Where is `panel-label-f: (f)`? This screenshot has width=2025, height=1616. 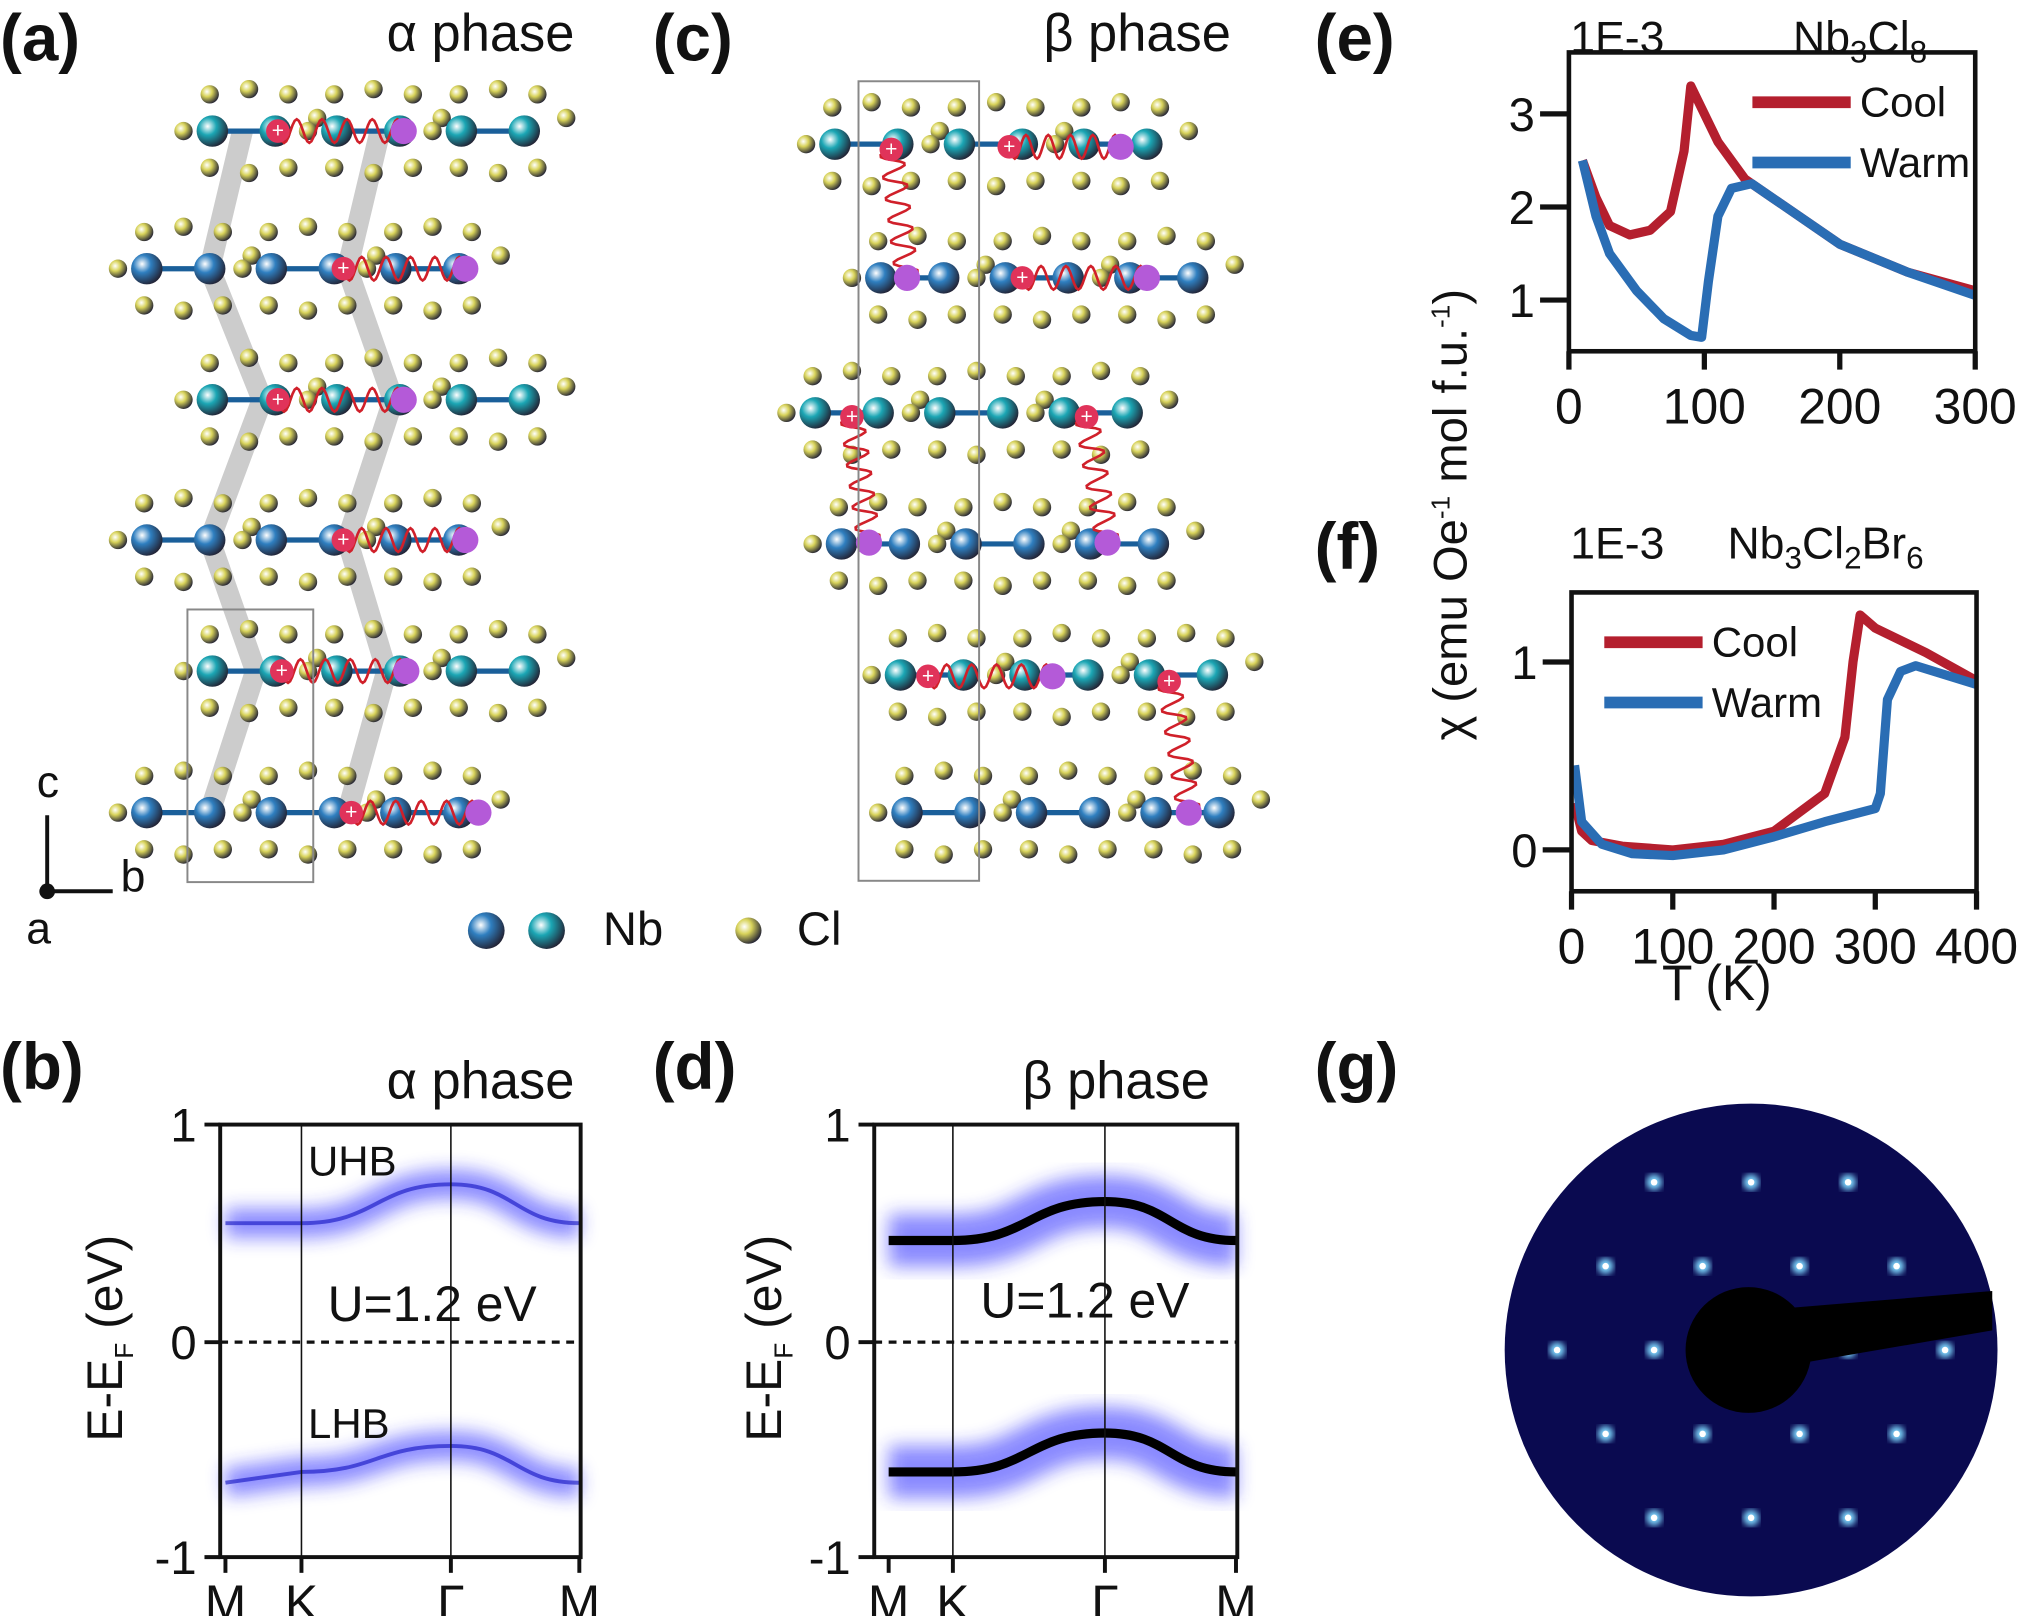
panel-label-f: (f) is located at coordinates (1347, 546).